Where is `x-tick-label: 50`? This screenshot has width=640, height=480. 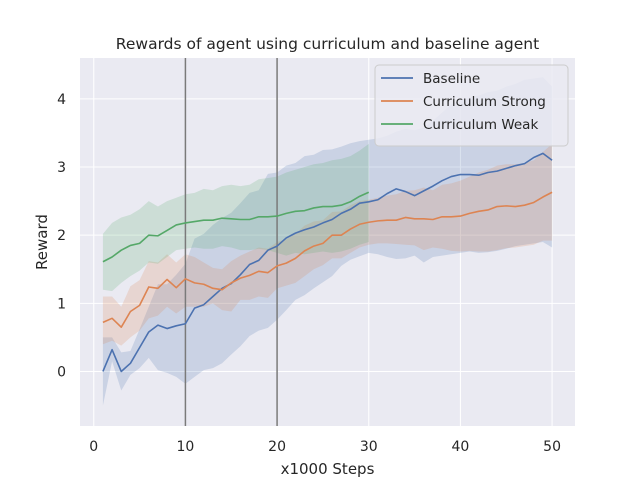 x-tick-label: 50 is located at coordinates (552, 447).